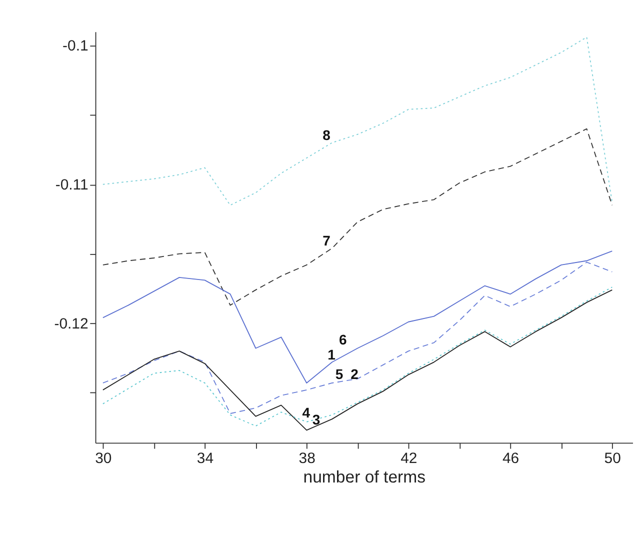 This screenshot has height=540, width=640. What do you see at coordinates (316, 420) in the screenshot?
I see `annotation: 3` at bounding box center [316, 420].